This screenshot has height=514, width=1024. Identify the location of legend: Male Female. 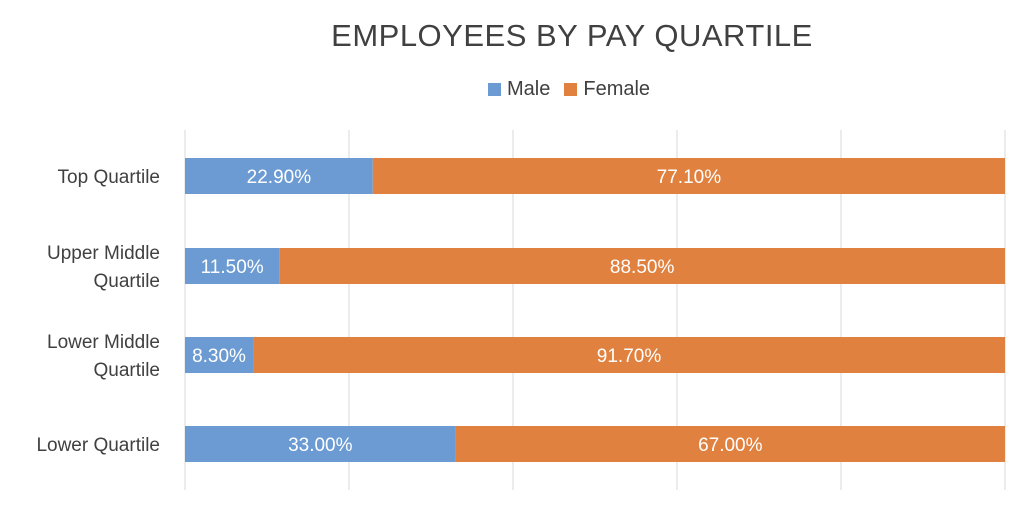
(576, 89).